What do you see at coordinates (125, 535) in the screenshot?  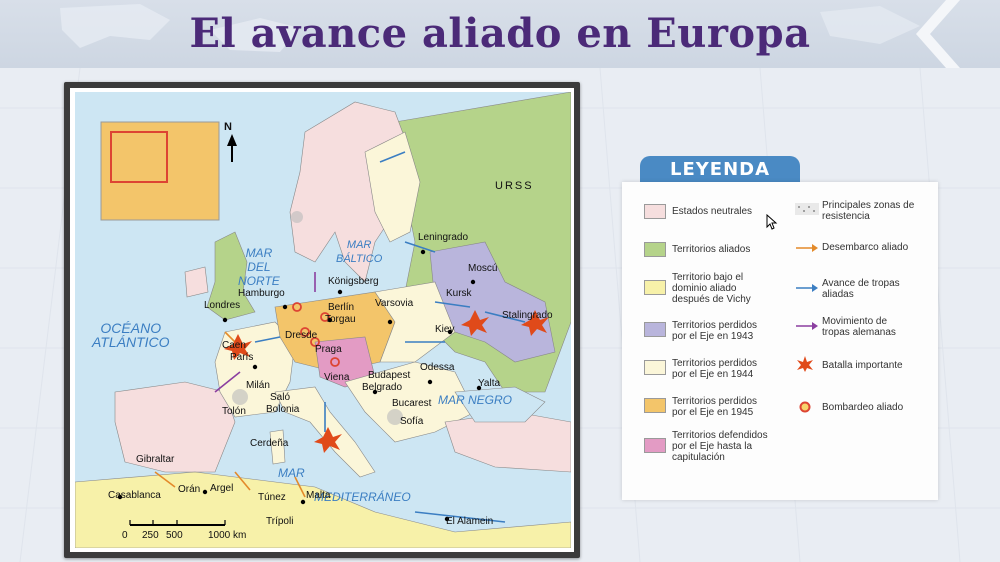 I see `scale-tick-0: 0` at bounding box center [125, 535].